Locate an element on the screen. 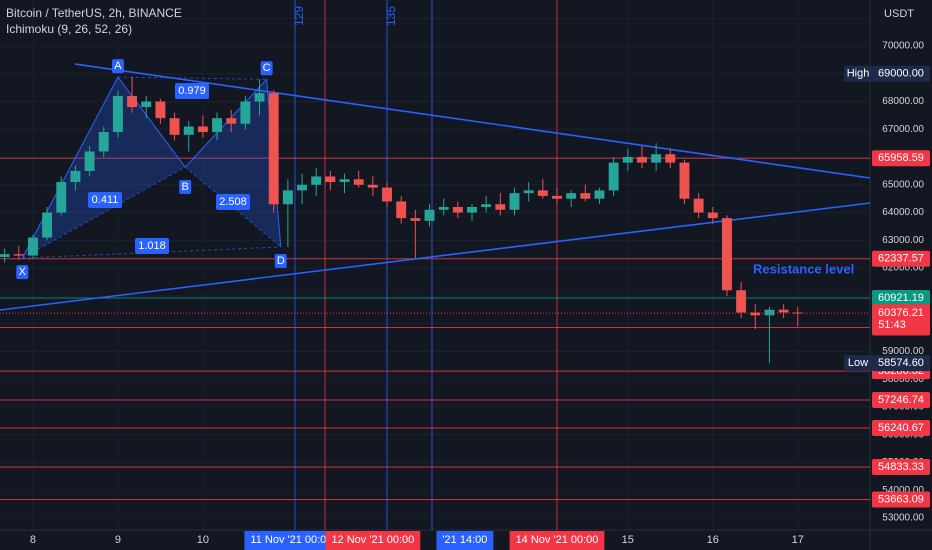 This screenshot has width=932, height=550. time-label: '21 14:00 is located at coordinates (464, 540).